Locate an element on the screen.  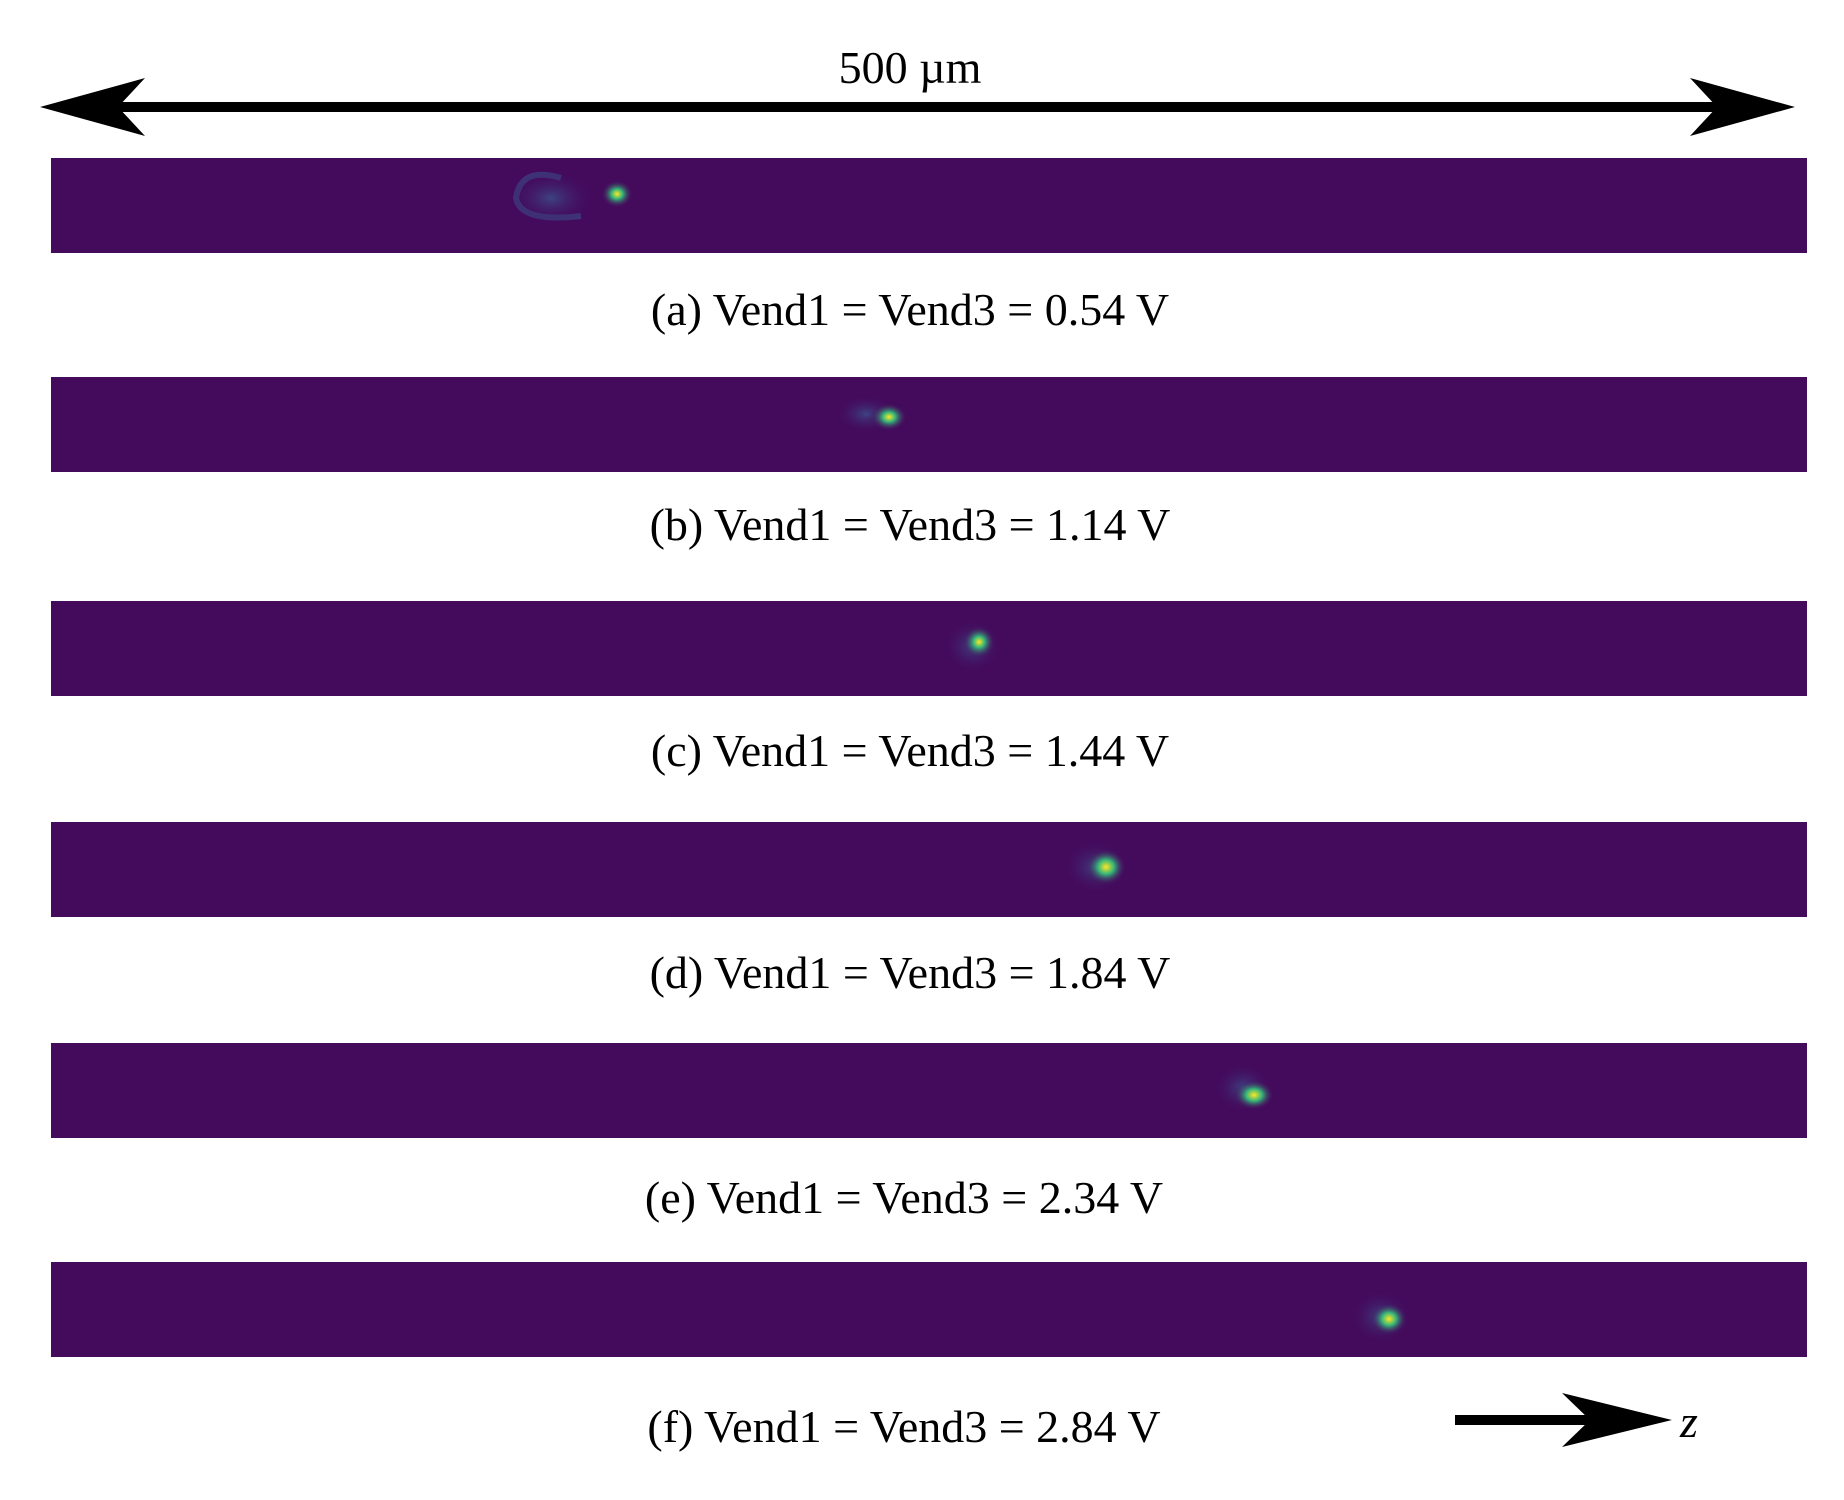
z-direction-arrow-icon is located at coordinates (1563, 1420).